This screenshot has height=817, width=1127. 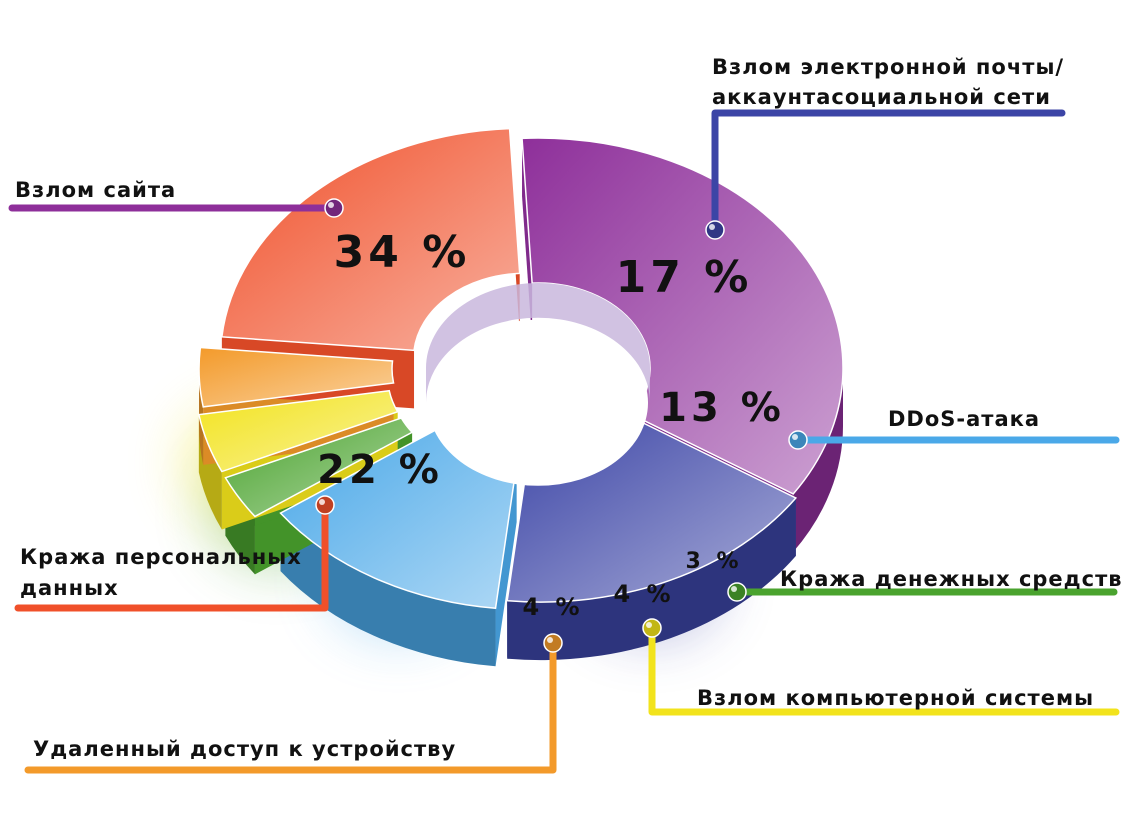 I want to click on category-label: DDoS-атака, so click(x=964, y=419).